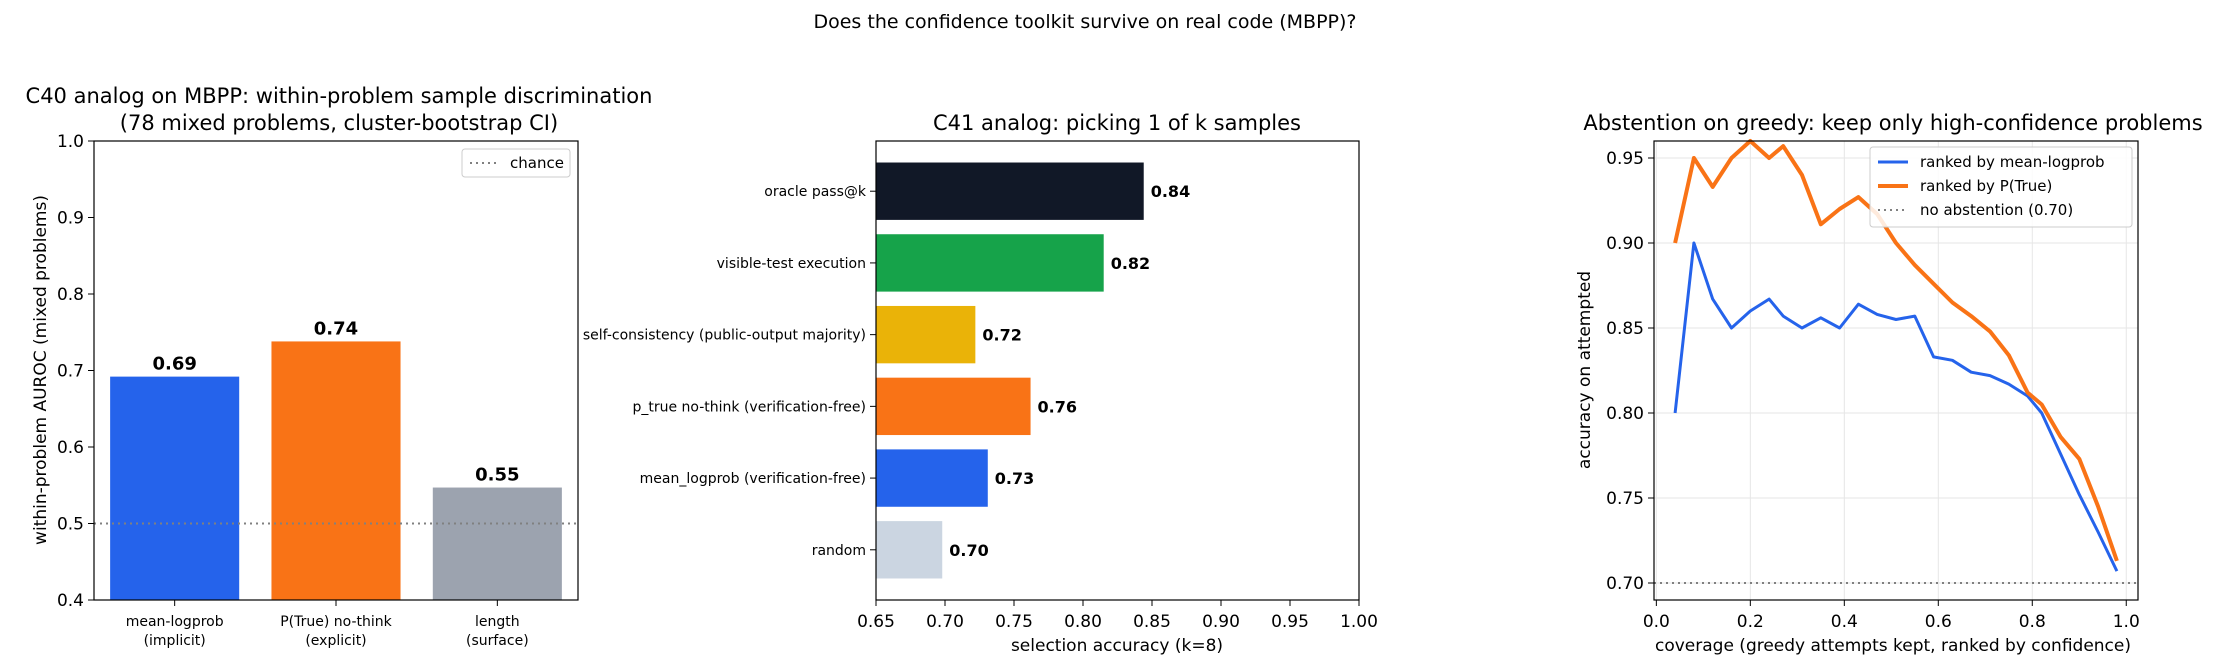 The width and height of the screenshot is (2231, 669). Describe the element at coordinates (1014, 622) in the screenshot. I see `panel2-xtick-label: 0.75` at that location.